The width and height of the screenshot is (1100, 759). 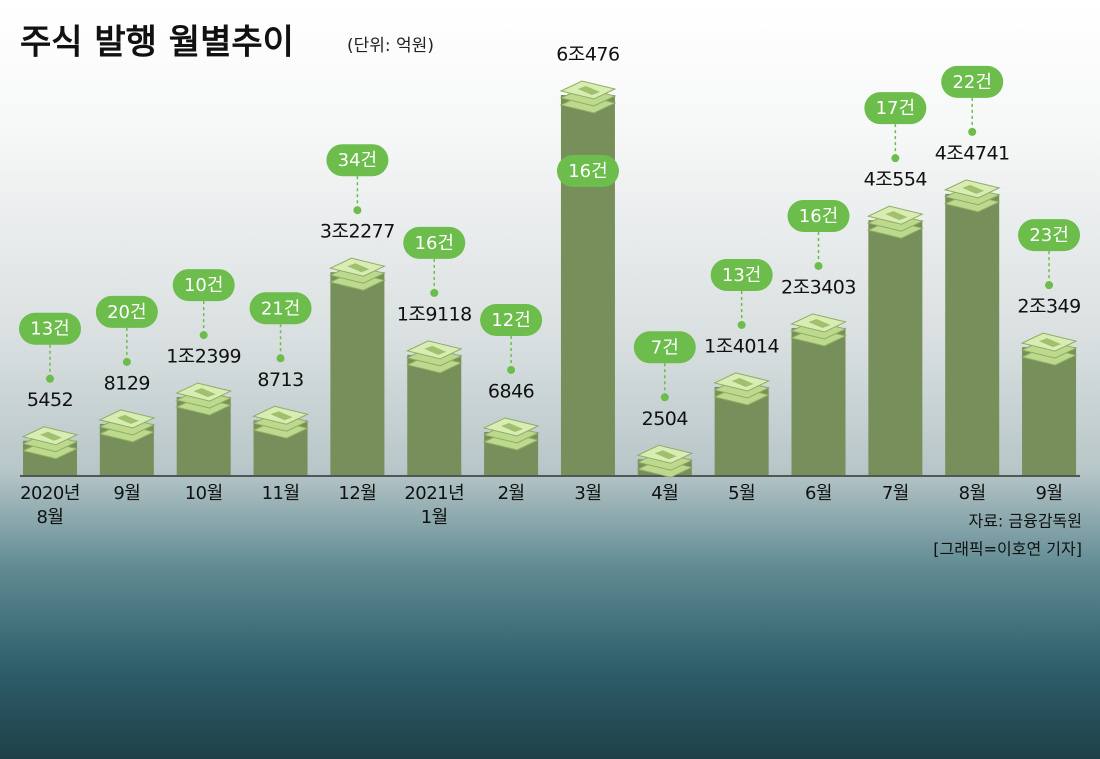 I want to click on x-tick-label: 8월, so click(x=972, y=493).